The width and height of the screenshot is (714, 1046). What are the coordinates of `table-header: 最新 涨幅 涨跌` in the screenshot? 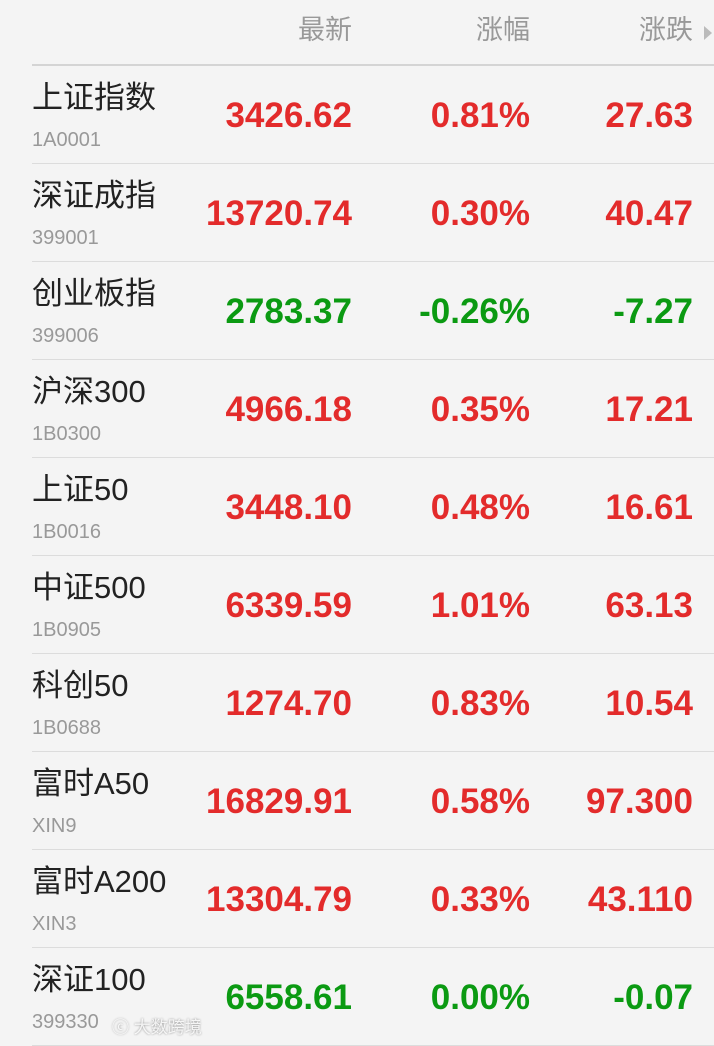 It's located at (373, 33).